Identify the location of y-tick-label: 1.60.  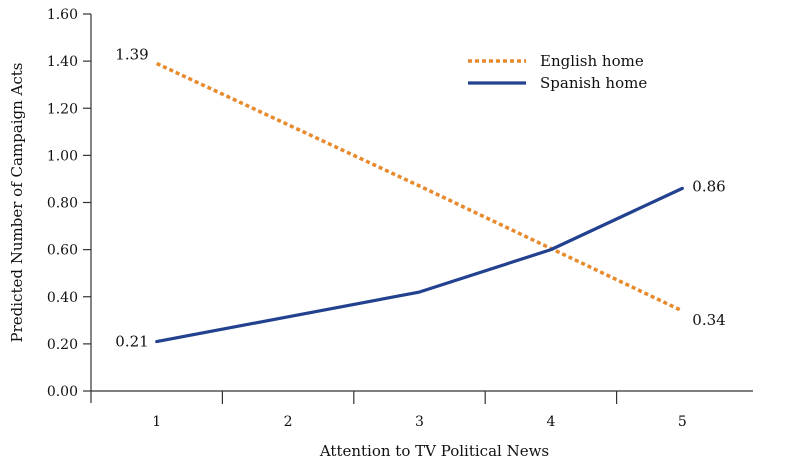
(62, 15).